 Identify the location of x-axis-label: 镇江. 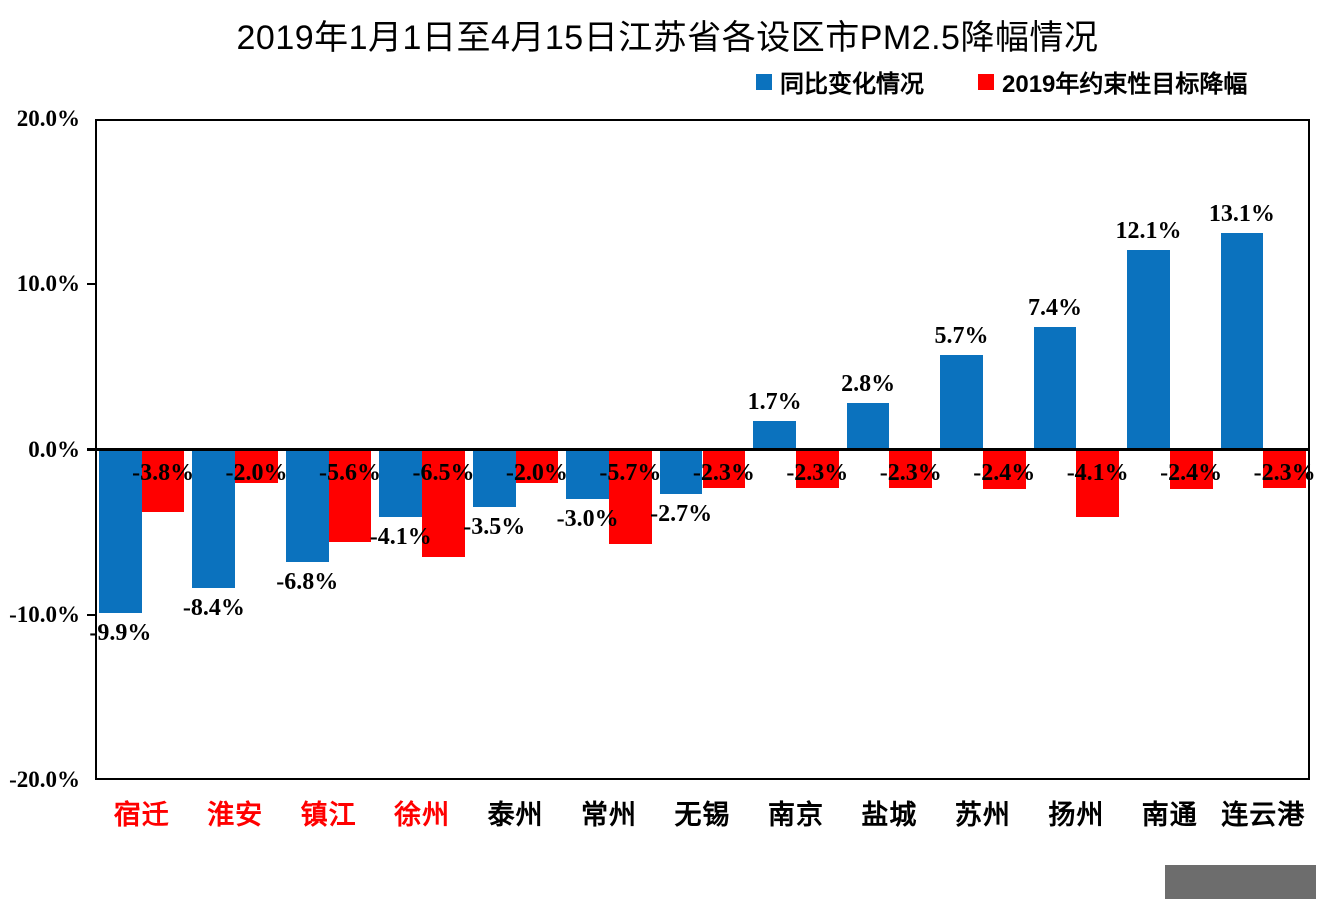
(328, 815).